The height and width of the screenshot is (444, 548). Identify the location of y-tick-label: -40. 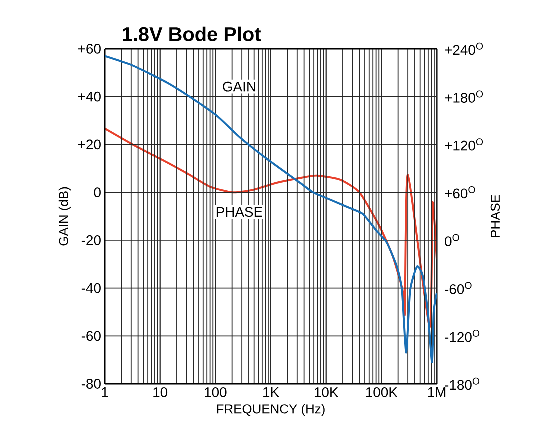
(91, 288).